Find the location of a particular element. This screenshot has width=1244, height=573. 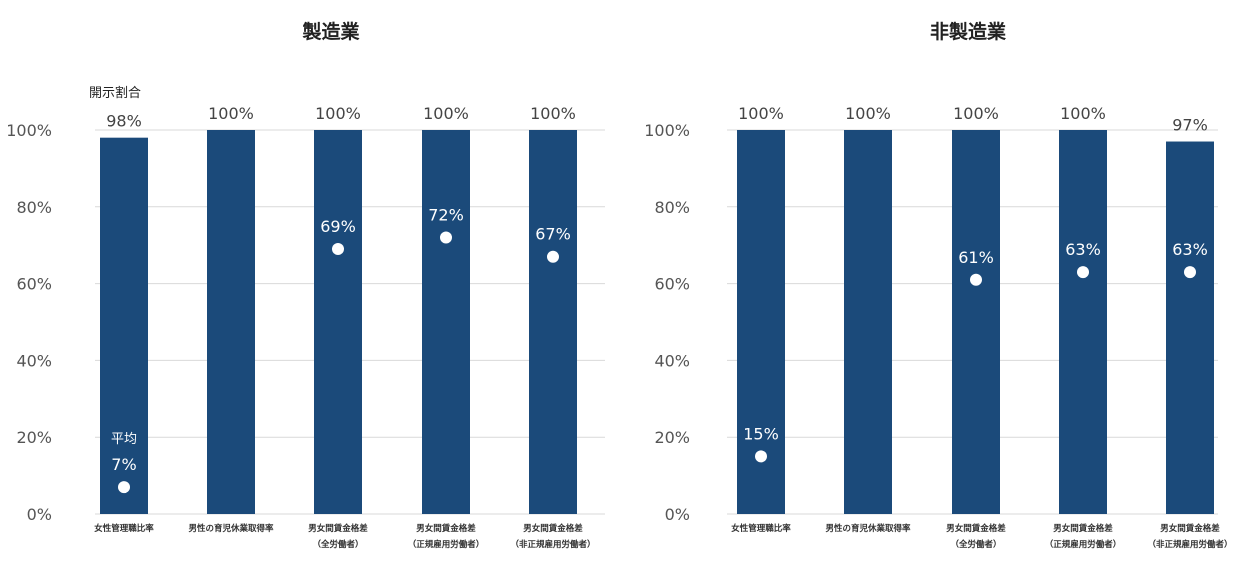

average-value-label: 67% is located at coordinates (553, 234).